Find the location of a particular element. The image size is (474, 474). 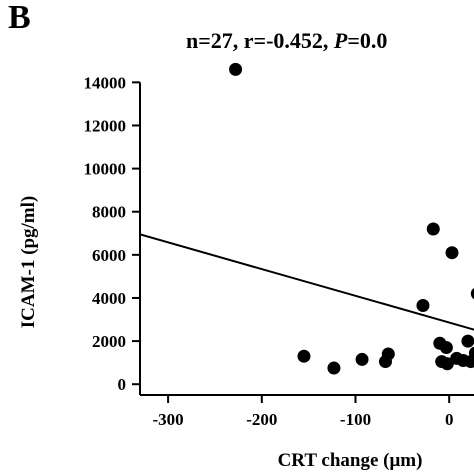

title-part: =0.0 is located at coordinates (367, 40).